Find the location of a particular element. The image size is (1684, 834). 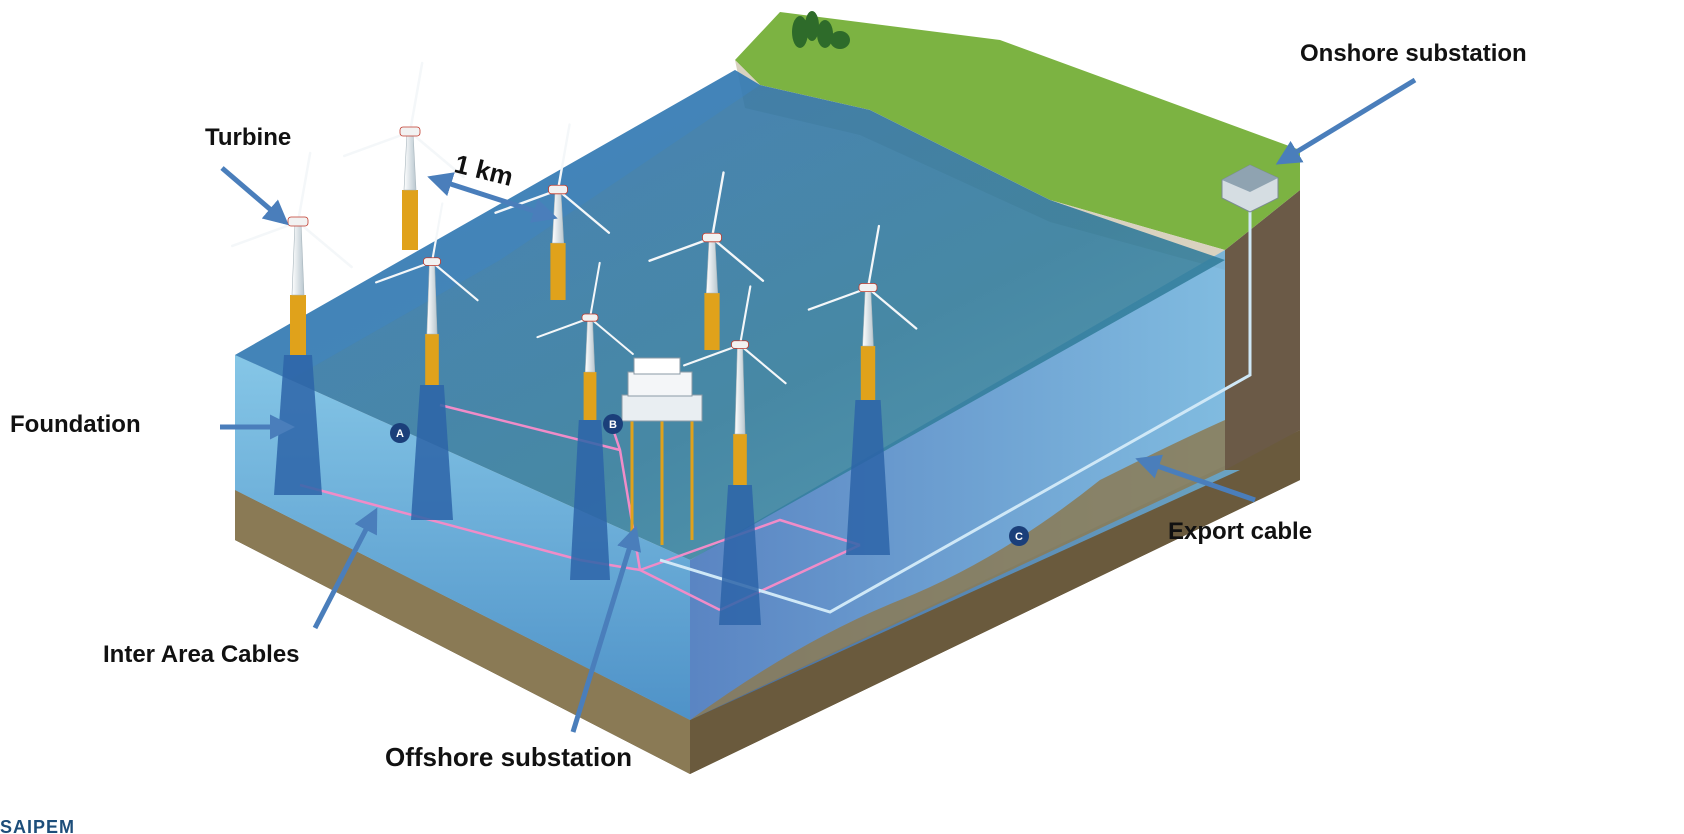

label-export-cable: Export cable is located at coordinates (1240, 531).